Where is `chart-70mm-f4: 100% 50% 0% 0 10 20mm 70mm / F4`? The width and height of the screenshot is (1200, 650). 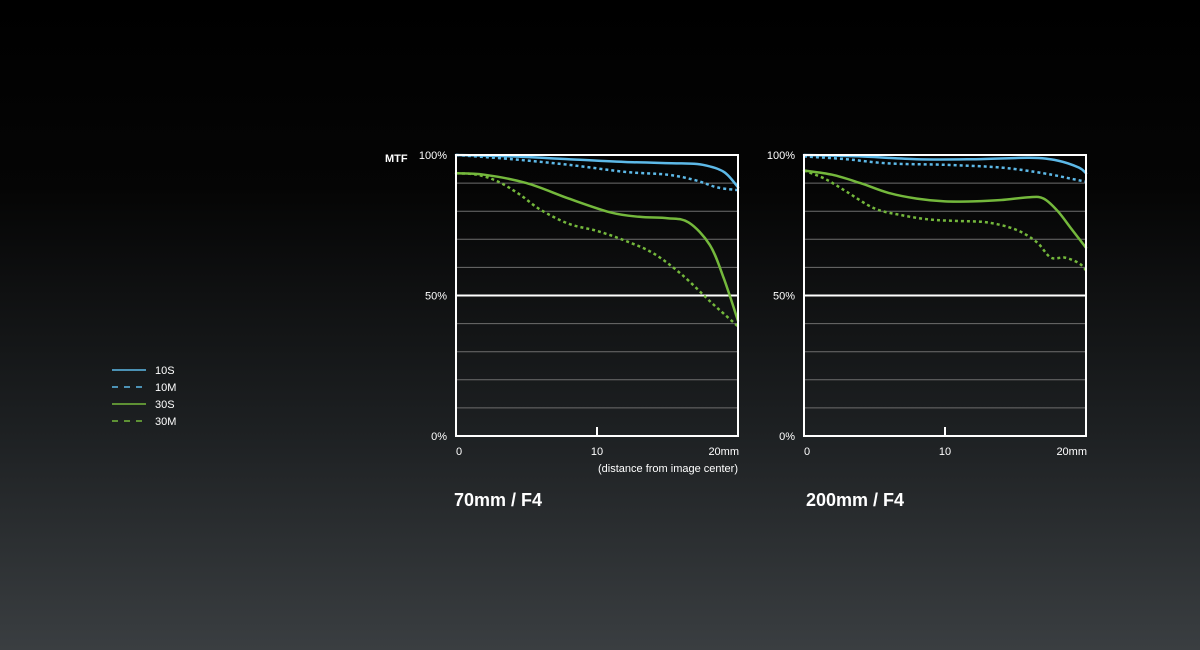
chart-70mm-f4: 100% 50% 0% 0 10 20mm 70mm / F4 is located at coordinates (579, 330).